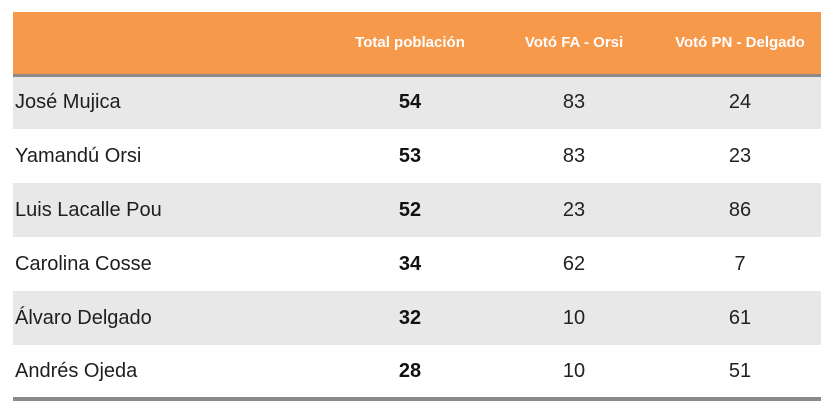  I want to click on row-fa-cell: 62, so click(574, 263).